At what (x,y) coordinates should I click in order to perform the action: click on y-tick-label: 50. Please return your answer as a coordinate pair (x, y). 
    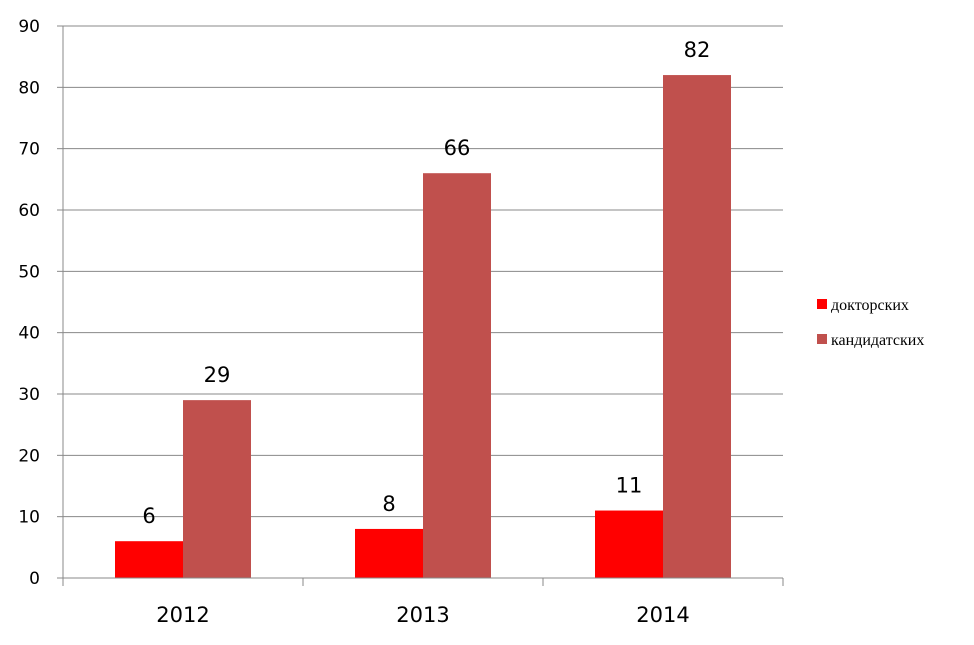
    Looking at the image, I should click on (29, 272).